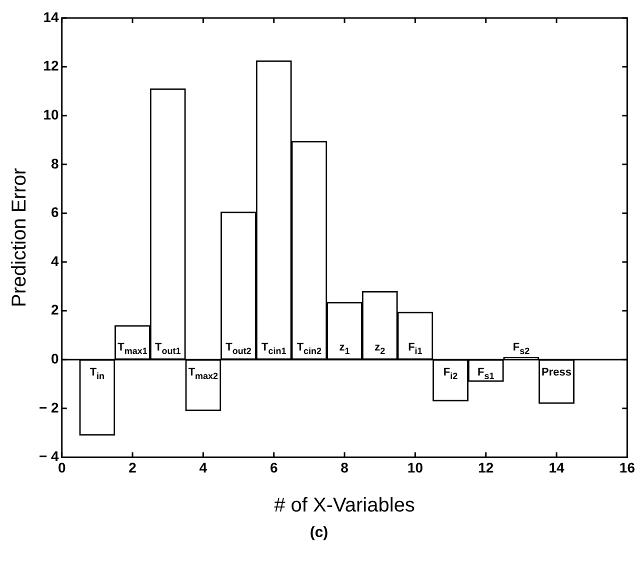  What do you see at coordinates (51, 66) in the screenshot?
I see `y-tick-label: 12` at bounding box center [51, 66].